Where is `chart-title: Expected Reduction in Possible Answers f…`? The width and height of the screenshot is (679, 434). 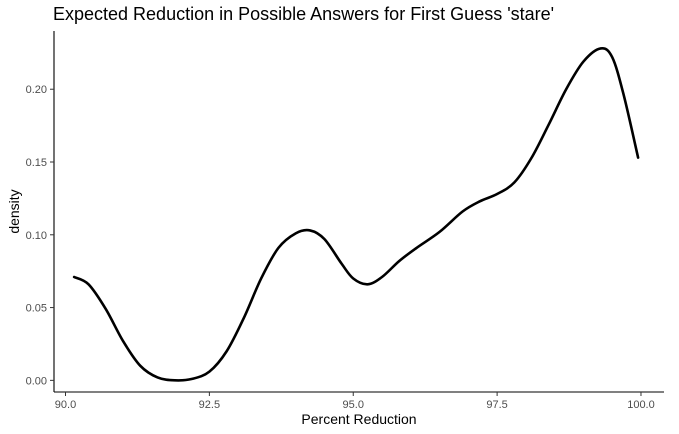
chart-title: Expected Reduction in Possible Answers f… is located at coordinates (304, 14).